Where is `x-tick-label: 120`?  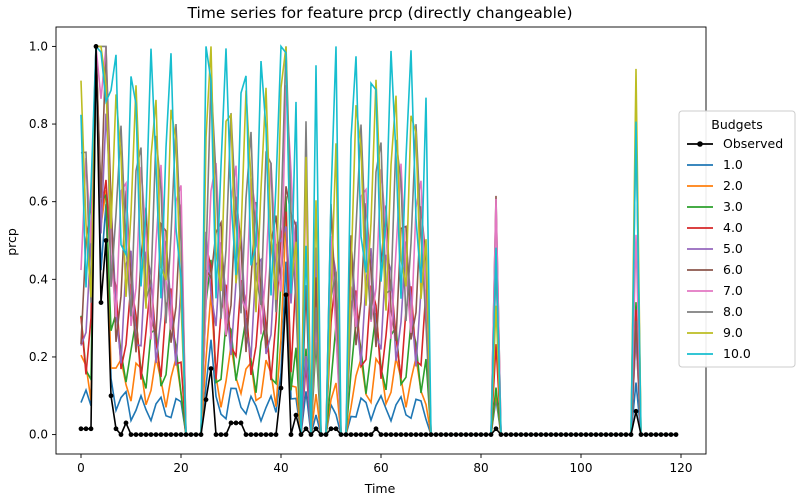 x-tick-label: 120 is located at coordinates (681, 468).